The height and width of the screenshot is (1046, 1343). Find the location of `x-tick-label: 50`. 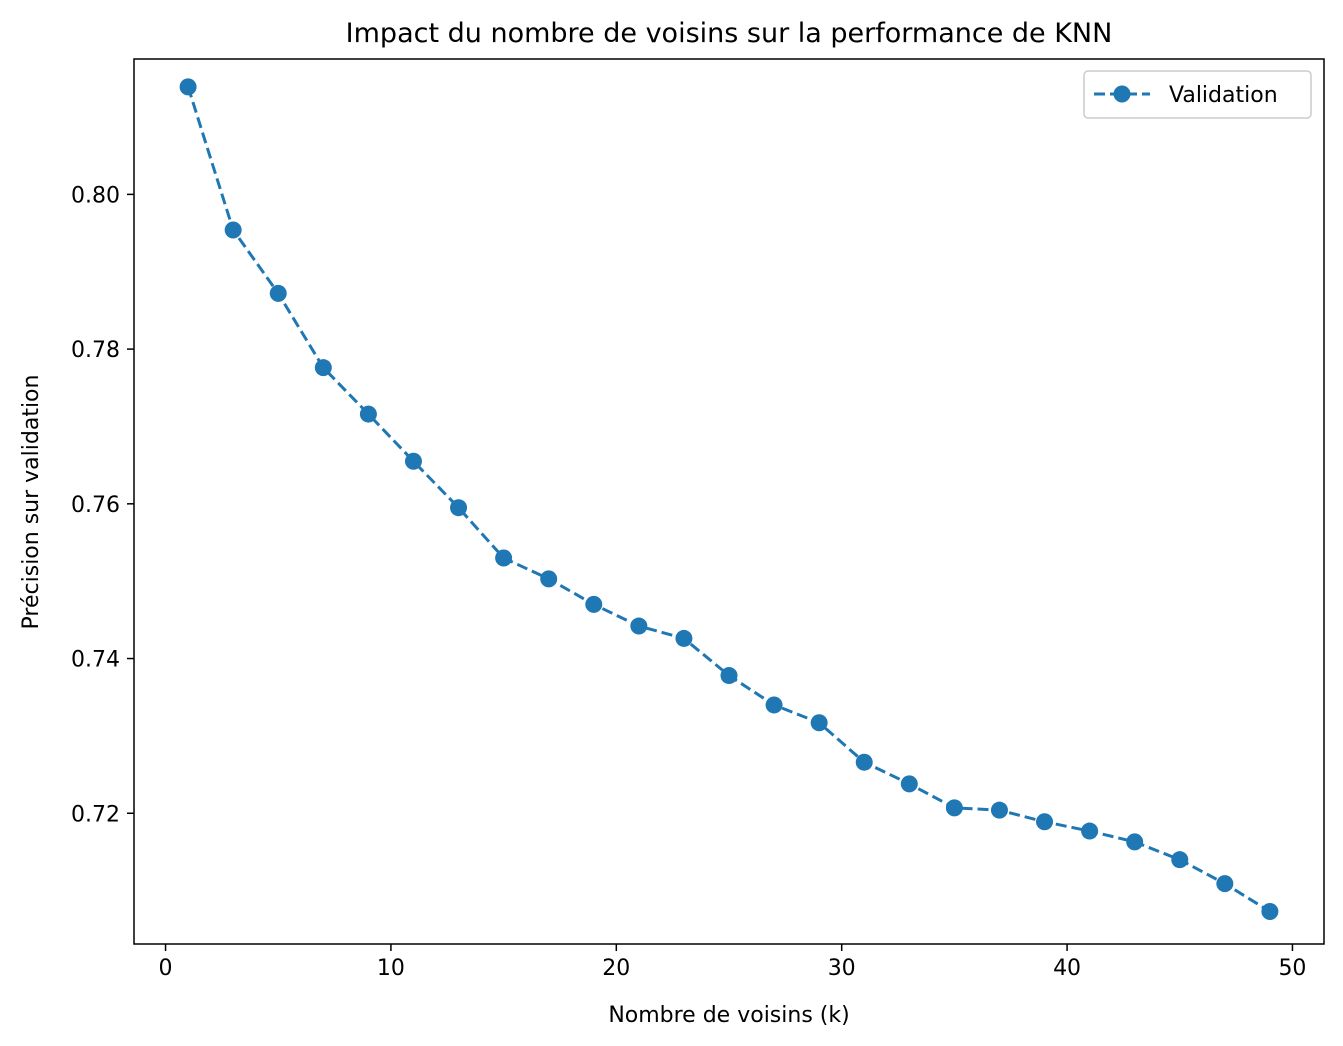

x-tick-label: 50 is located at coordinates (1292, 968).